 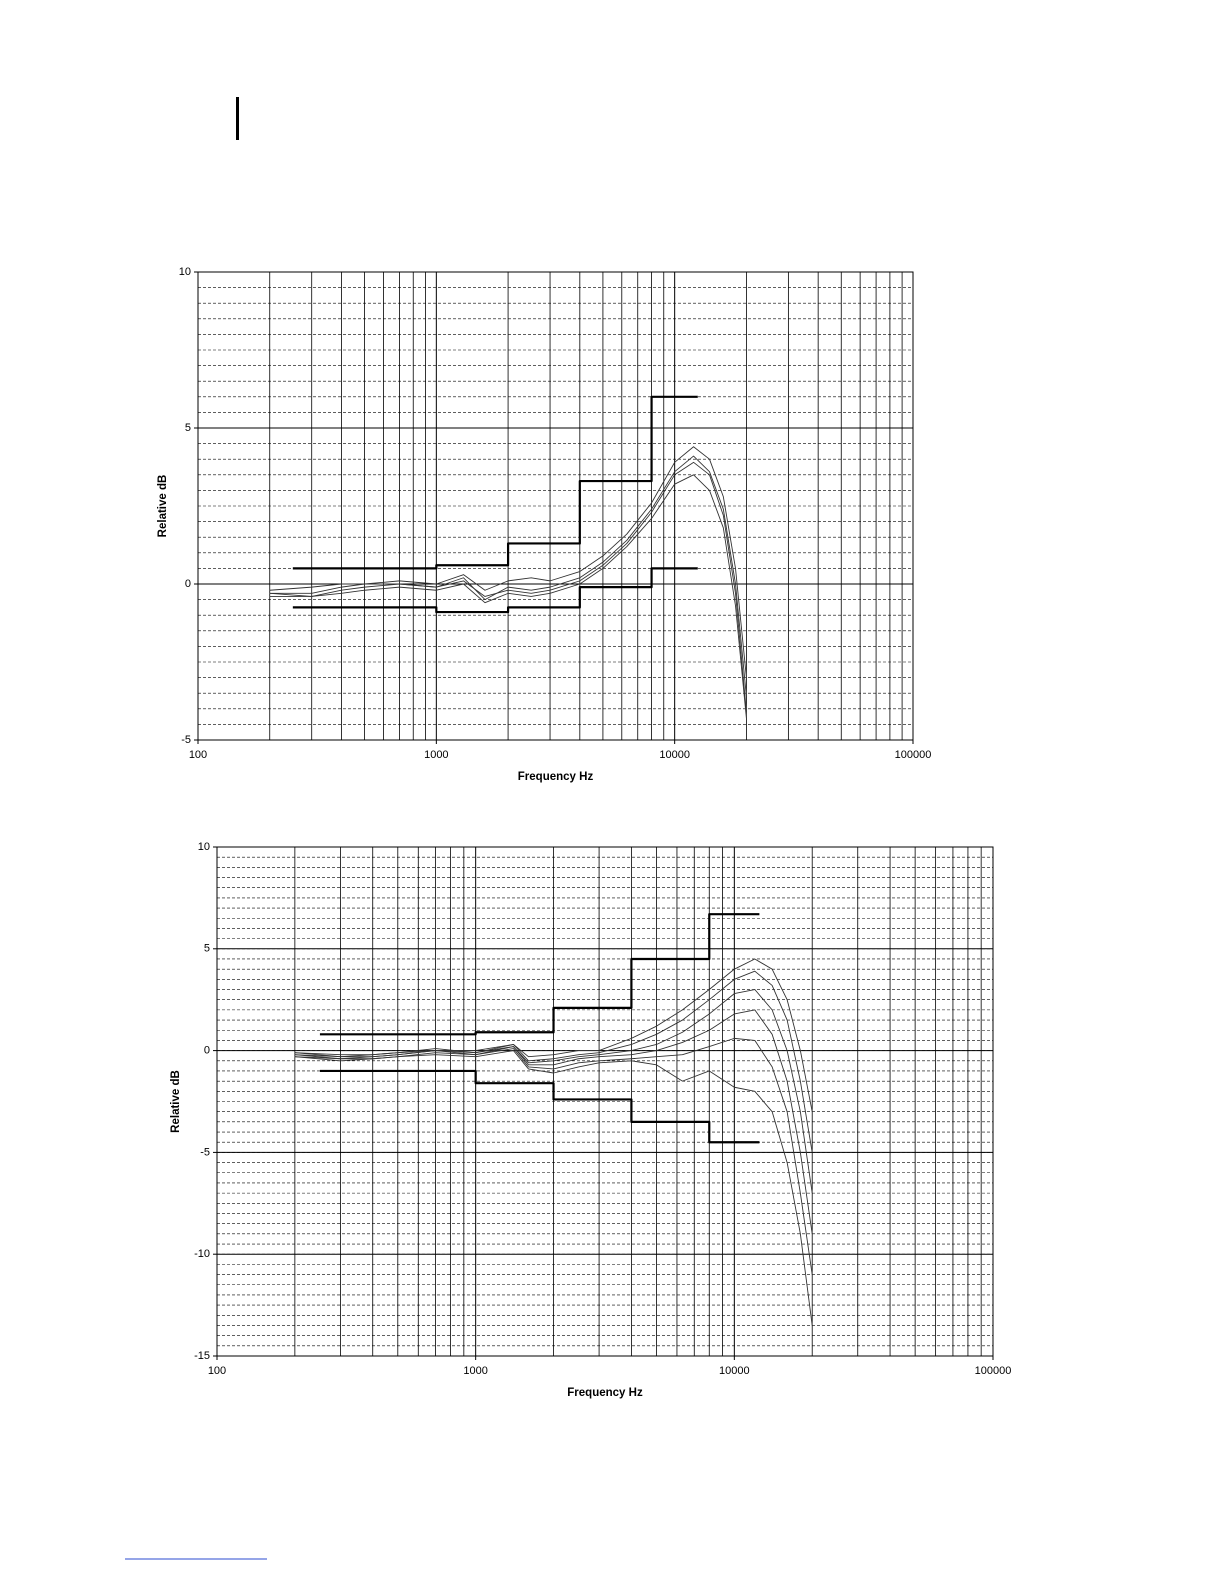 What do you see at coordinates (237, 118) in the screenshot?
I see `change-bar` at bounding box center [237, 118].